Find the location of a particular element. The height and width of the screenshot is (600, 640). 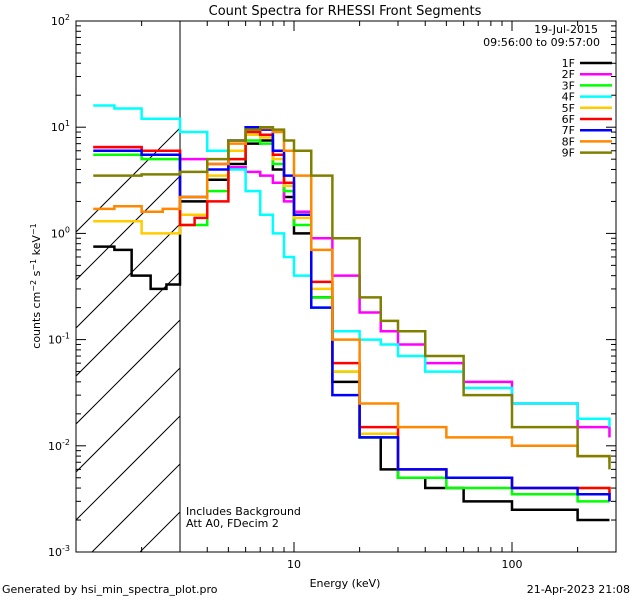

y-tick-label: 10¹ is located at coordinates (60, 126).